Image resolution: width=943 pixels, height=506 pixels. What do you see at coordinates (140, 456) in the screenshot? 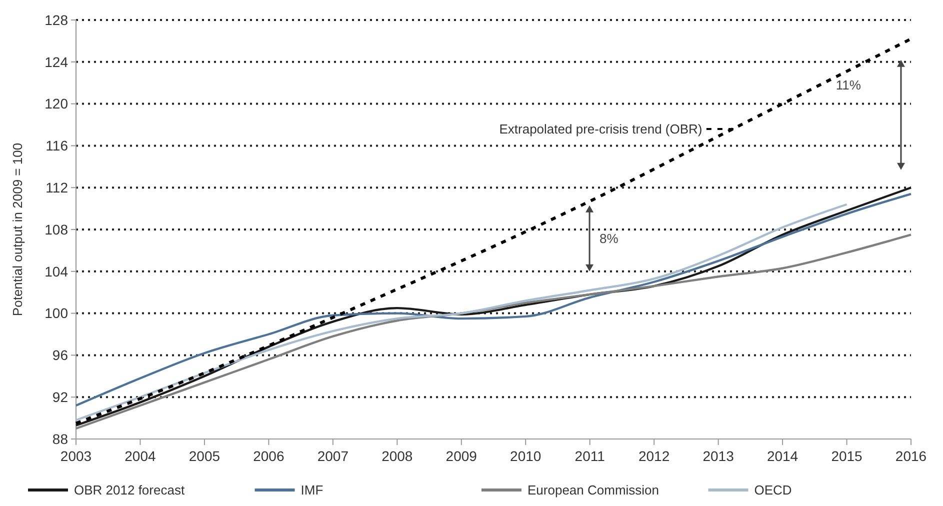
I see `x-tick-label: 2004` at bounding box center [140, 456].